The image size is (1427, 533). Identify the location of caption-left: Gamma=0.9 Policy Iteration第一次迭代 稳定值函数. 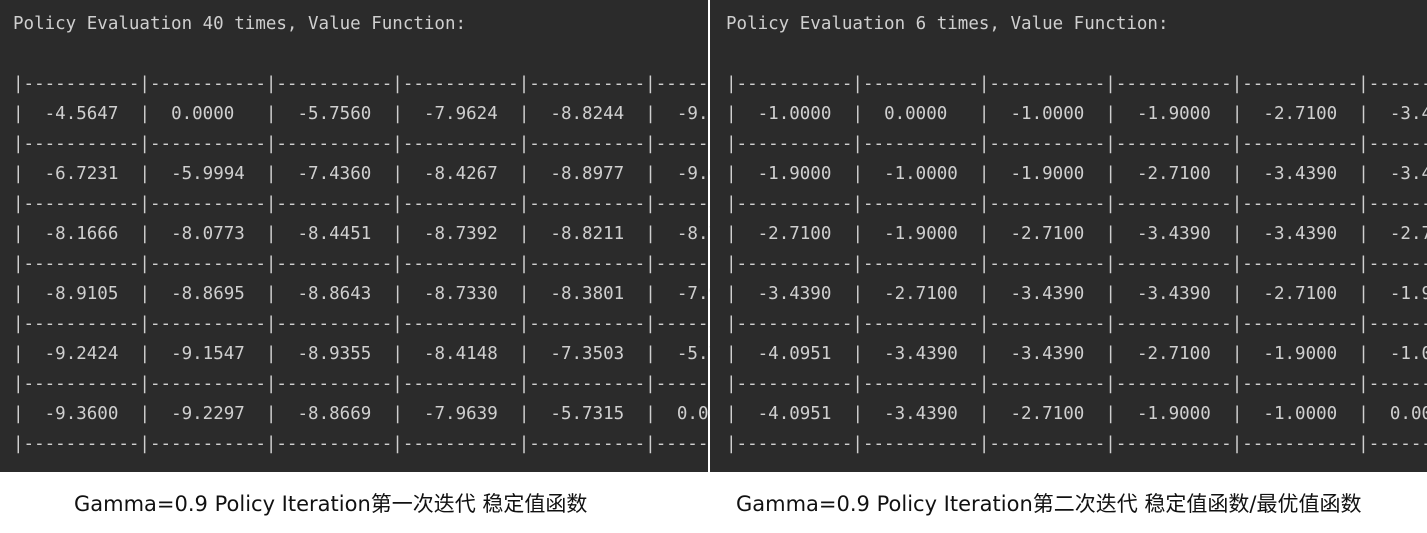
(331, 504).